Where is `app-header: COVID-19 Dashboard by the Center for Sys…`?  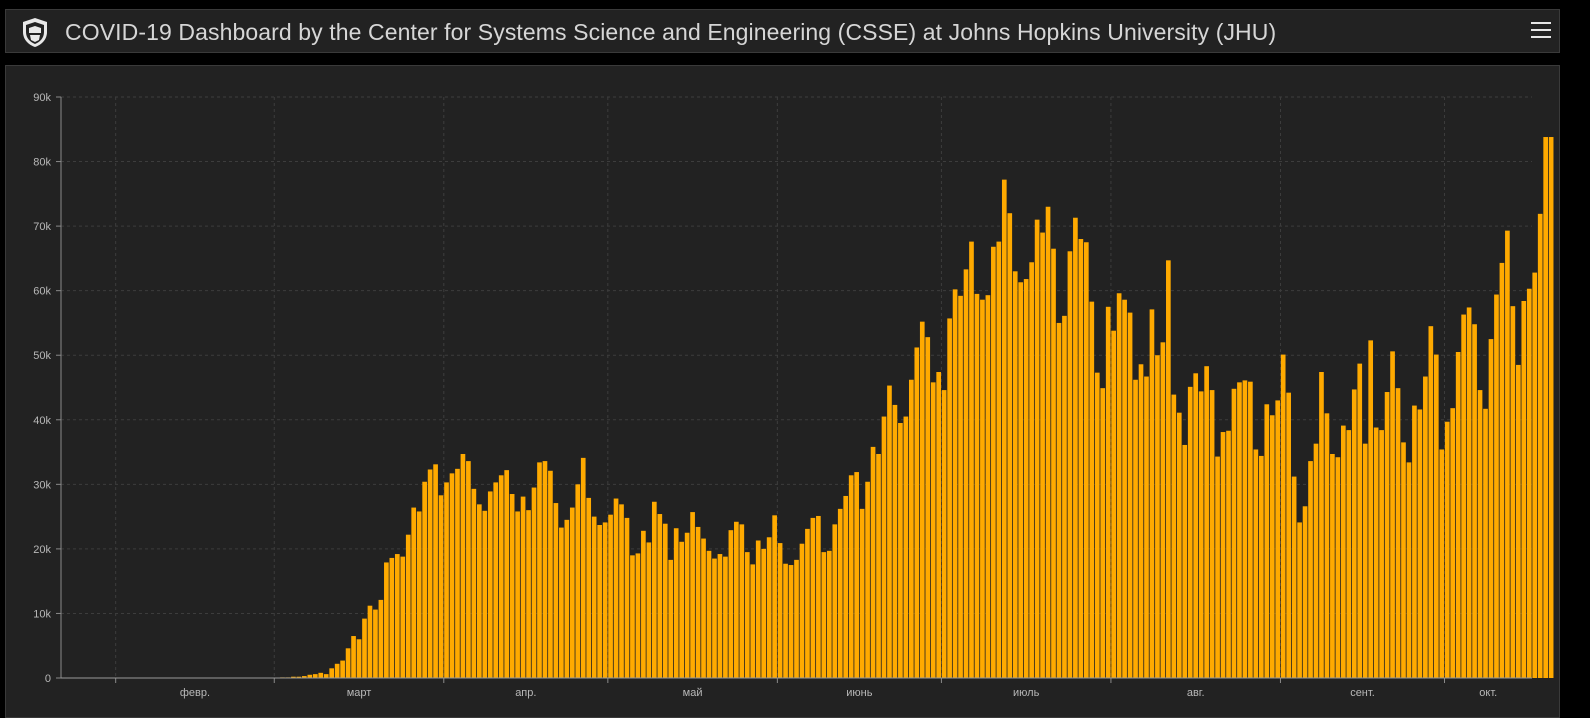
app-header: COVID-19 Dashboard by the Center for Sys… is located at coordinates (782, 31).